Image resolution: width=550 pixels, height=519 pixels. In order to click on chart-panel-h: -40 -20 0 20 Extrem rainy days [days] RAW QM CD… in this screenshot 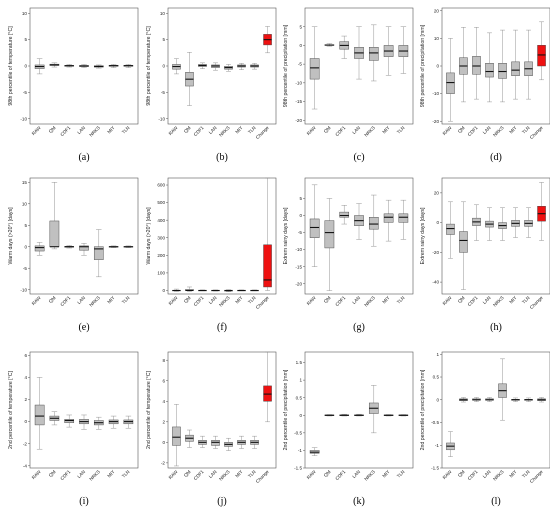, I will do `click(485, 255)`.